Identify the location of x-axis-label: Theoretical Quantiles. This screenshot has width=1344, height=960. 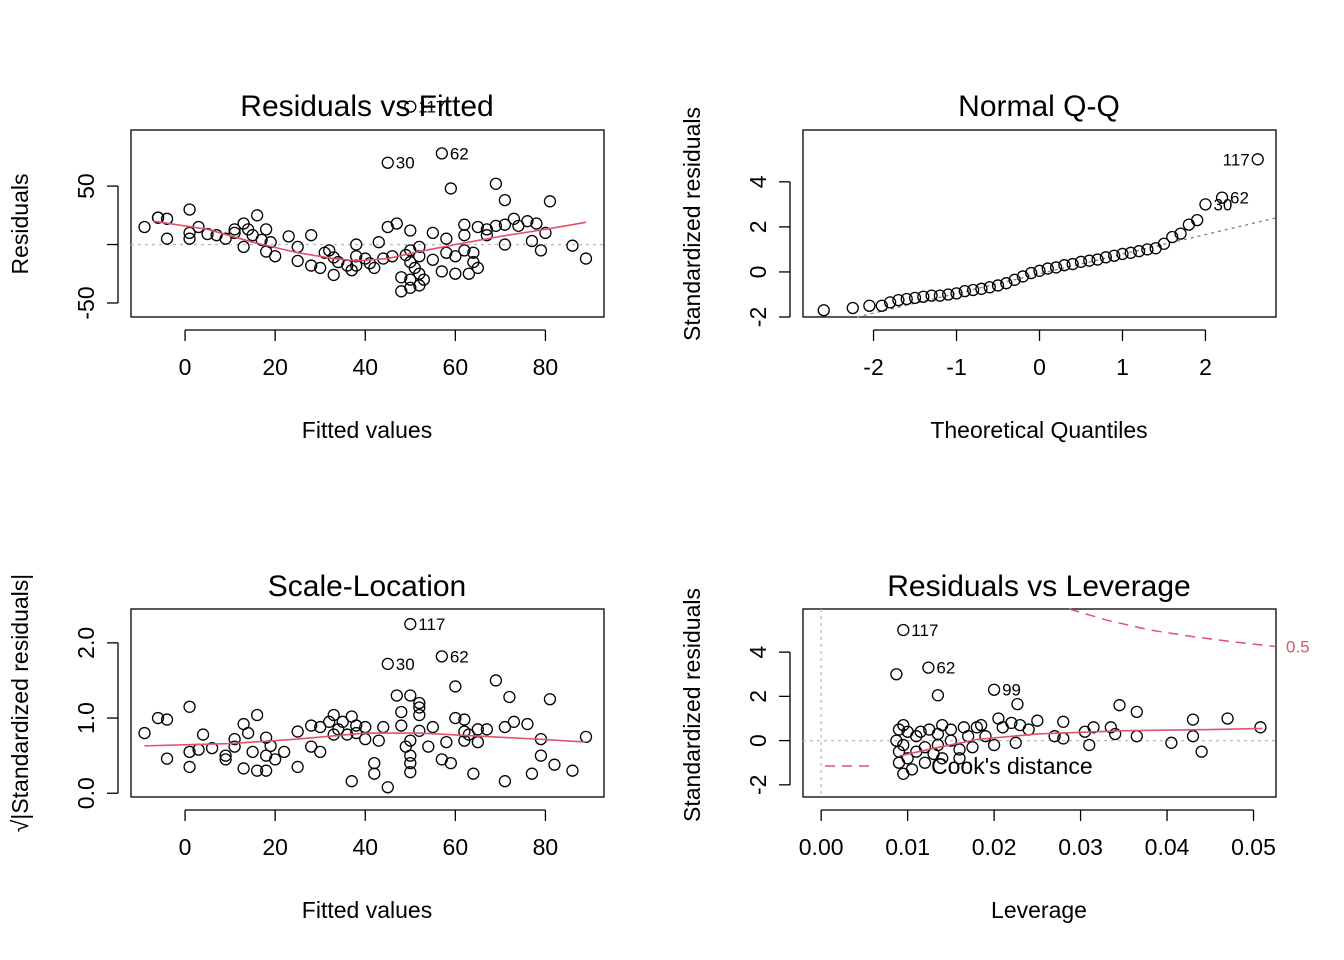
(1038, 430).